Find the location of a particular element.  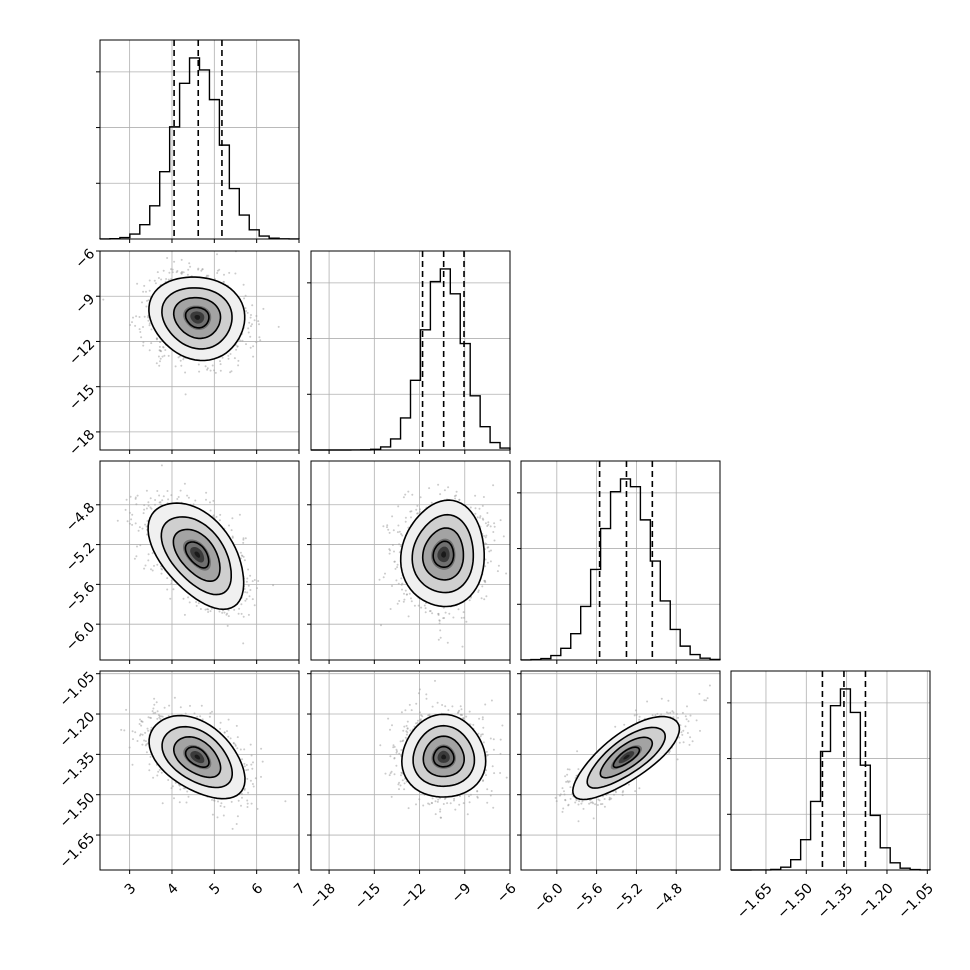

contour-line is located at coordinates (626, 758).